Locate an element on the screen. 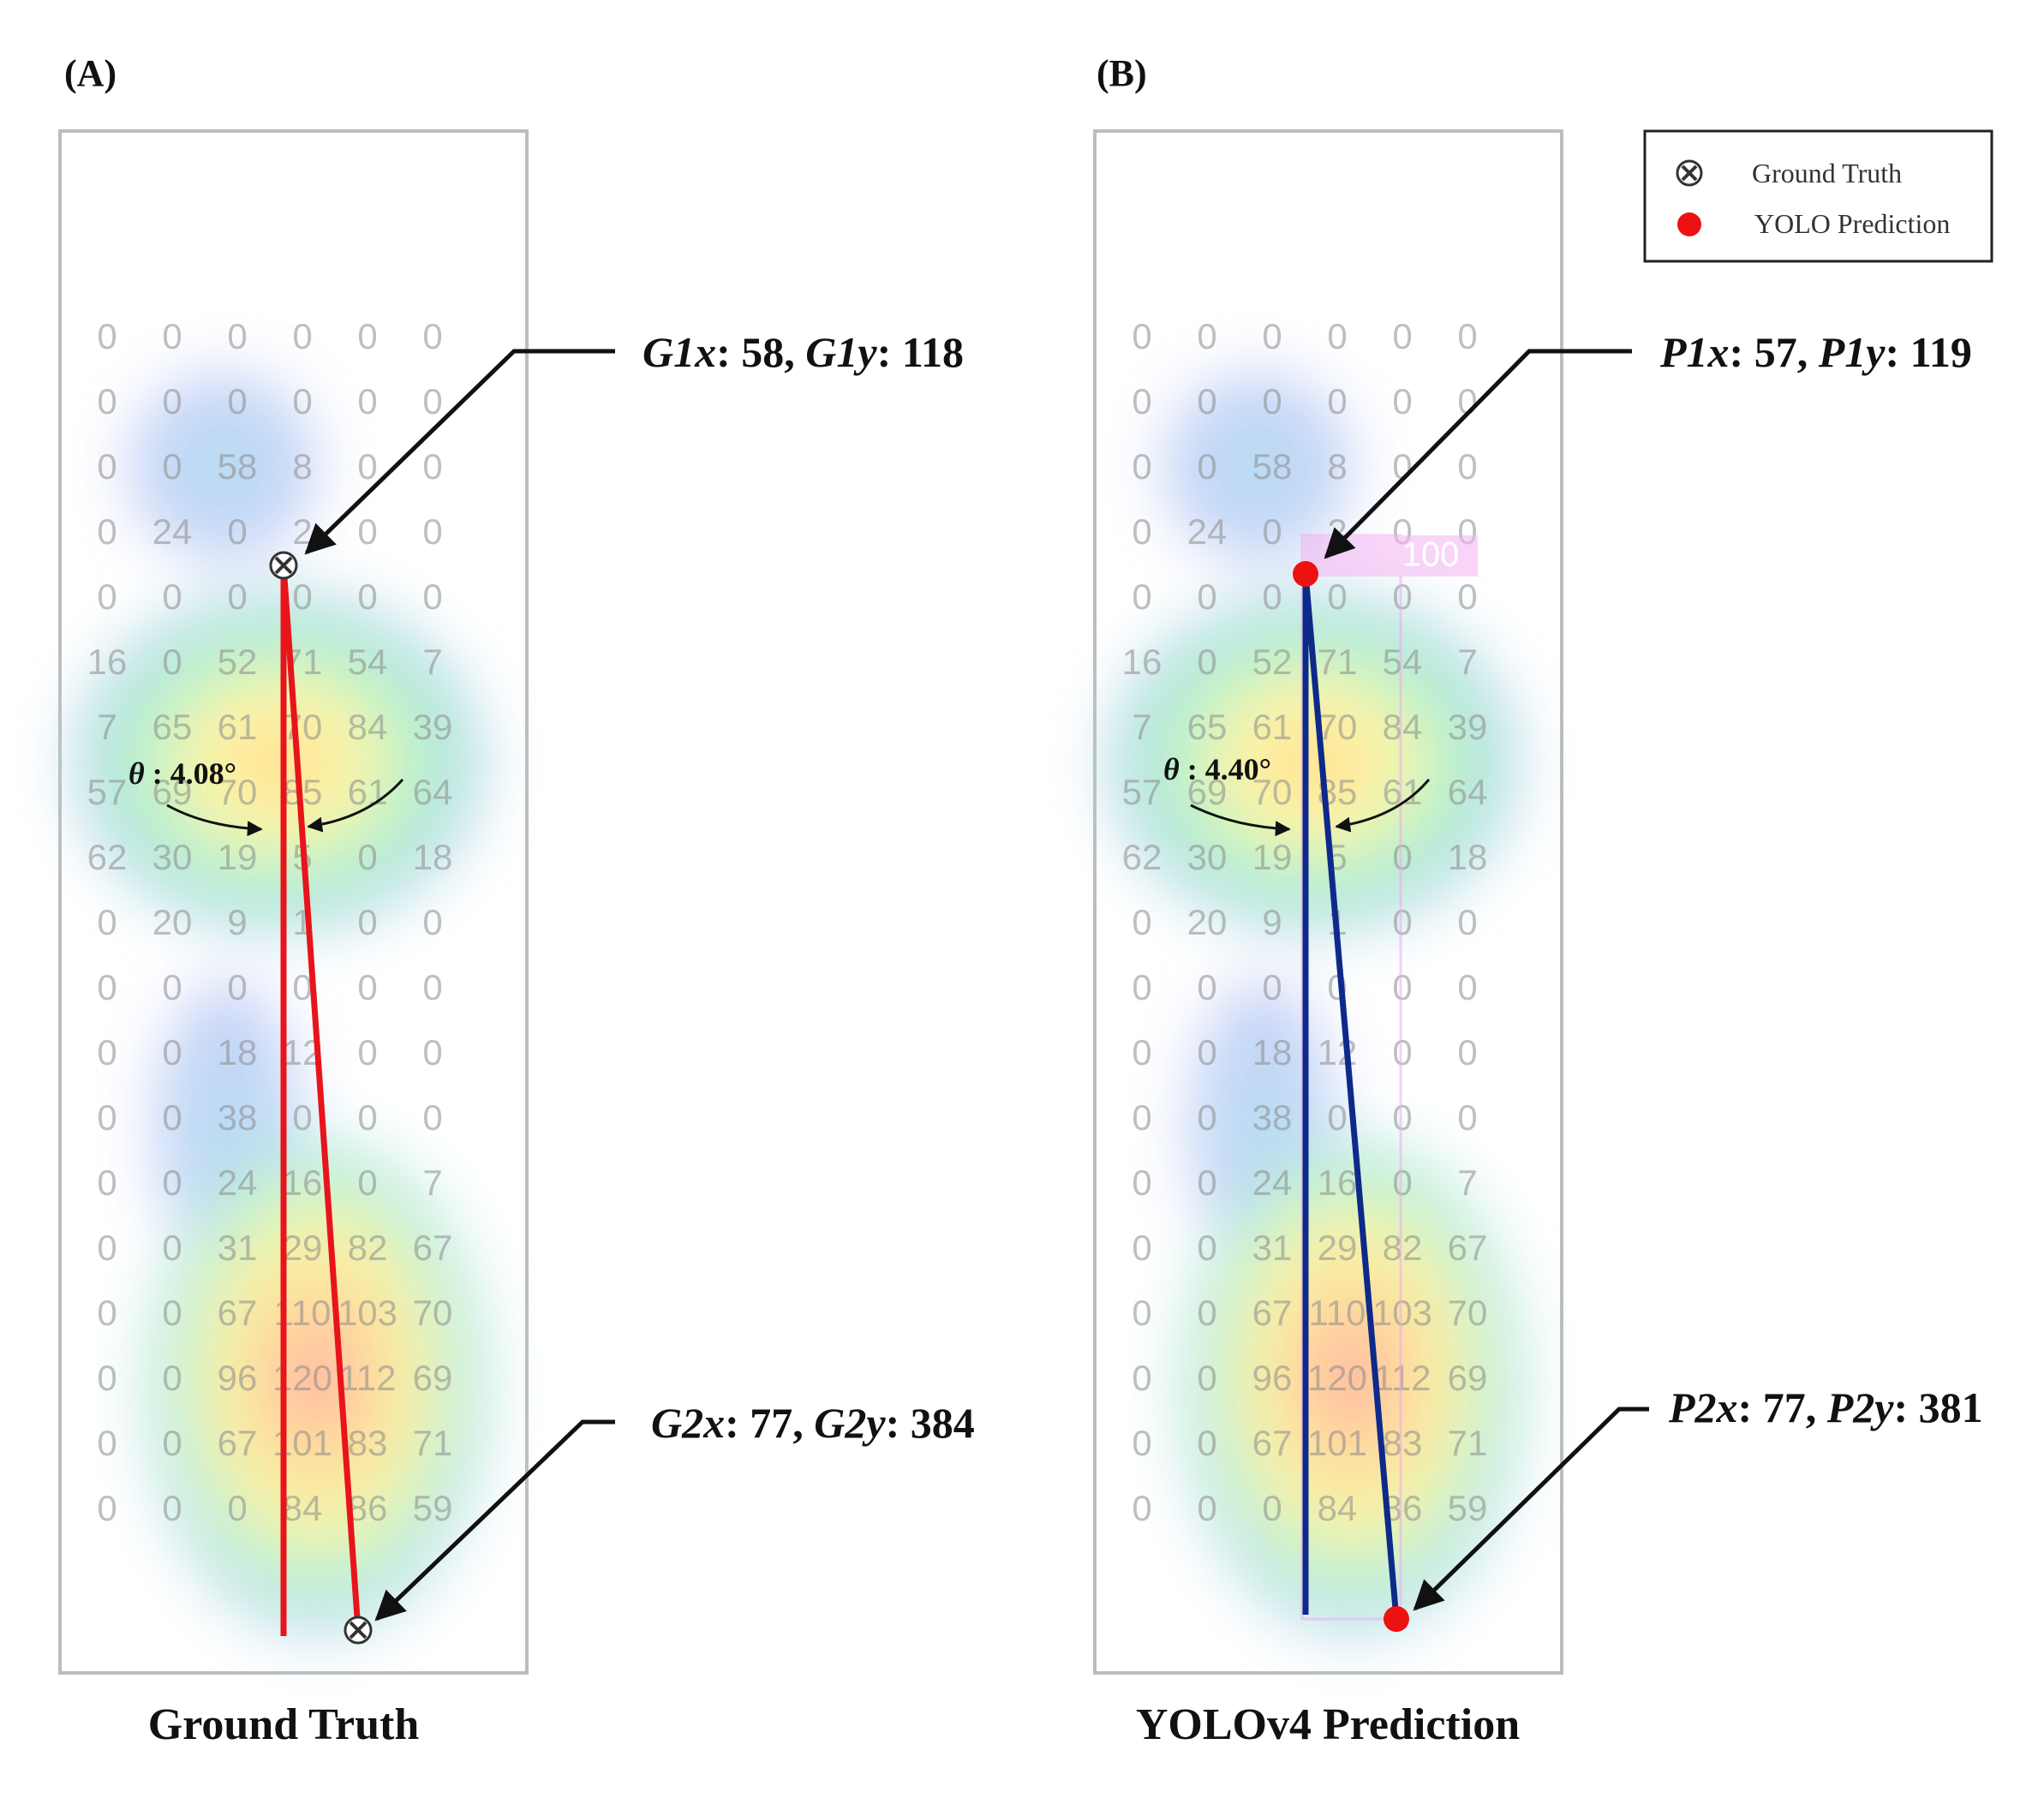  sensor-value: 38 is located at coordinates (1272, 1117).